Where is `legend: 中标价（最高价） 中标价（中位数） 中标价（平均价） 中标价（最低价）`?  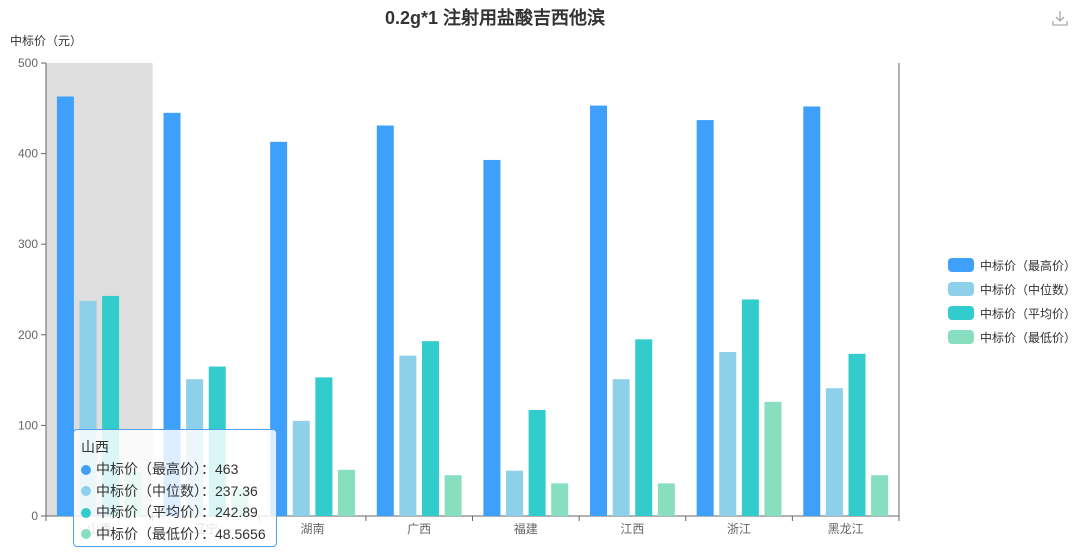 legend: 中标价（最高价） 中标价（中位数） 中标价（平均价） 中标价（最低价） is located at coordinates (1012, 301).